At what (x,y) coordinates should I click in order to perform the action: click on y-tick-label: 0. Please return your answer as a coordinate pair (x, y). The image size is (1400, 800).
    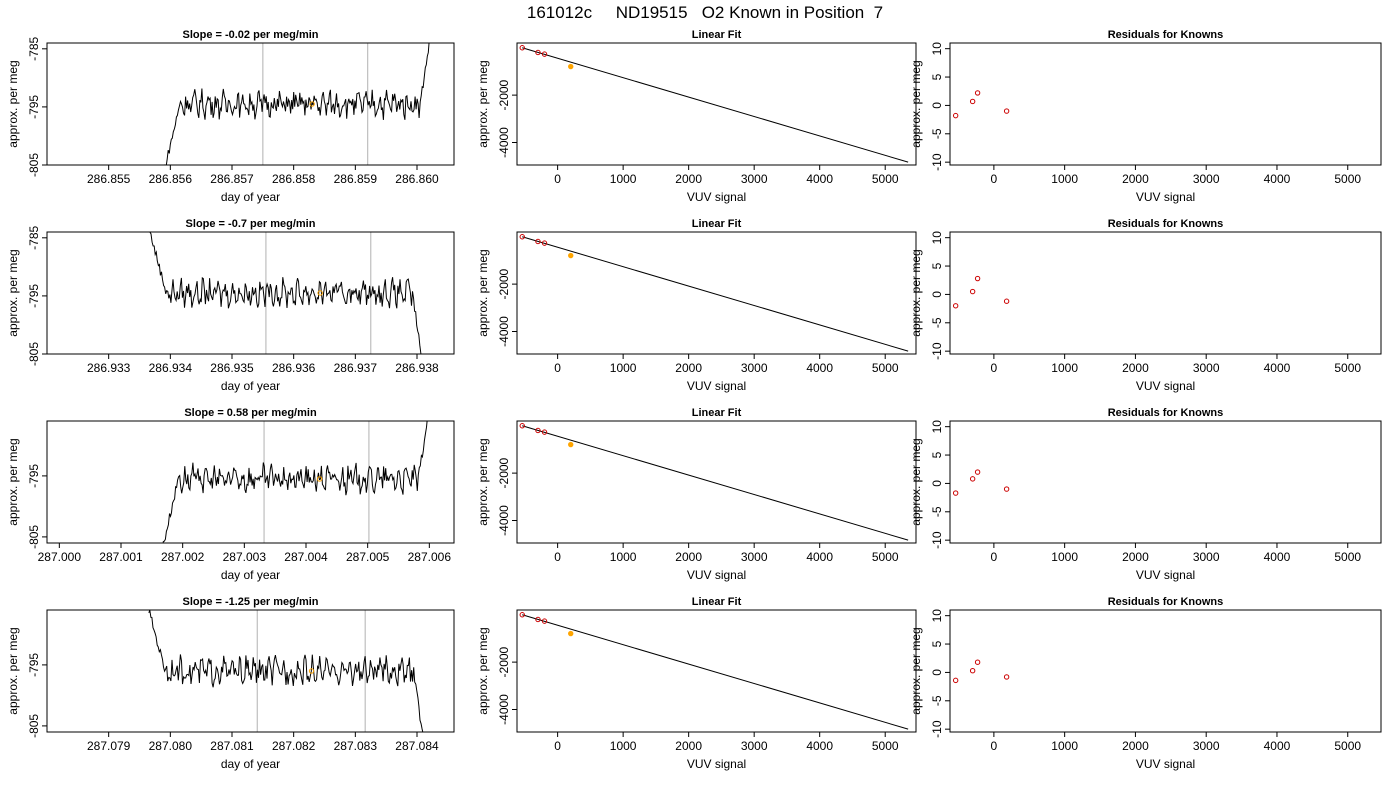
    Looking at the image, I should click on (937, 672).